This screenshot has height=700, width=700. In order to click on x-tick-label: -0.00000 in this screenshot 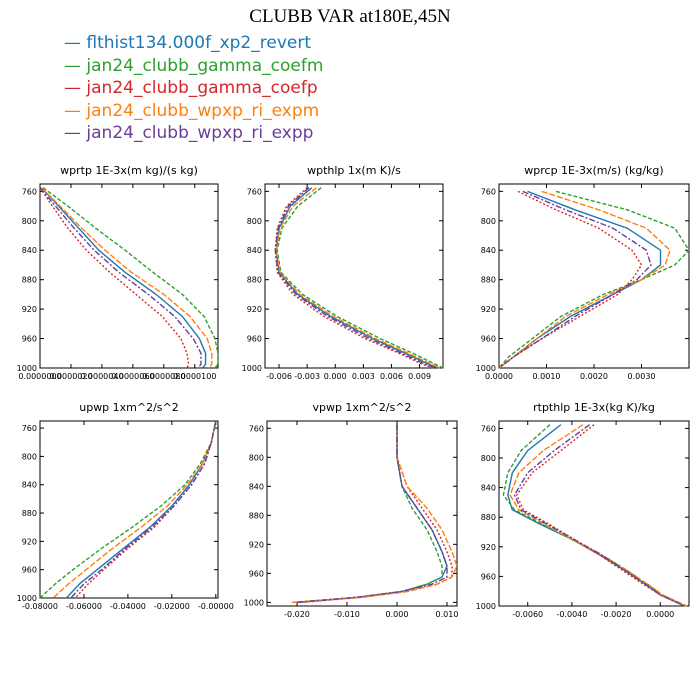, I will do `click(216, 606)`.